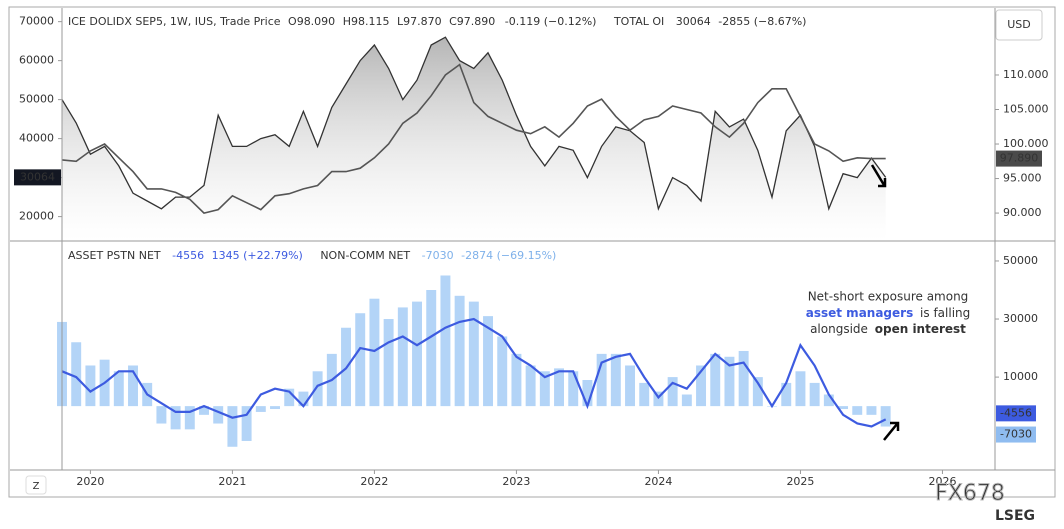 The width and height of the screenshot is (1064, 529). I want to click on x-tick-label: 2024, so click(658, 481).